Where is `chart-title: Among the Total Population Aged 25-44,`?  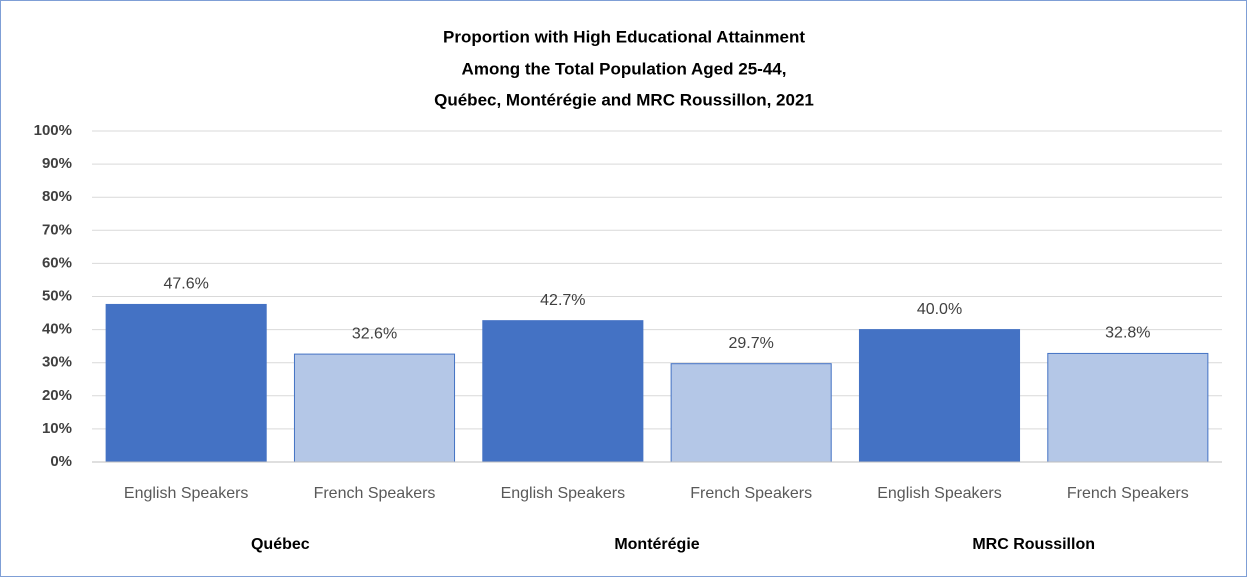 chart-title: Among the Total Population Aged 25-44, is located at coordinates (624, 68).